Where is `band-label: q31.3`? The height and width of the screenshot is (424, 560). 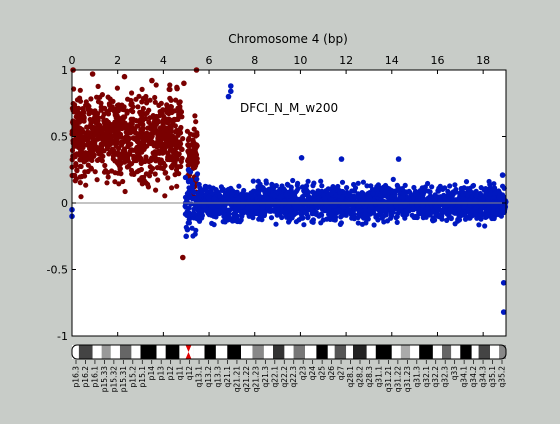 band-label: q31.3 is located at coordinates (416, 377).